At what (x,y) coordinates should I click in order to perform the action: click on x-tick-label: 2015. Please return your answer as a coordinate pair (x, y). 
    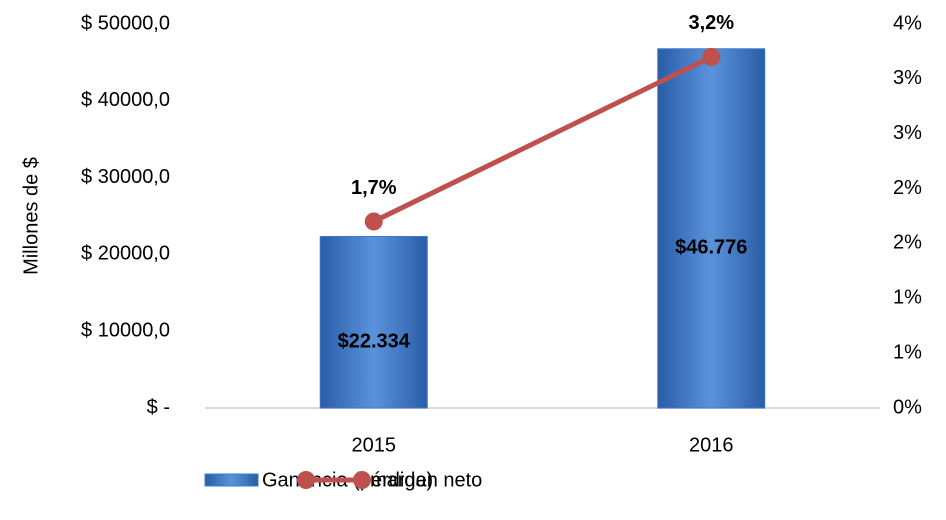
    Looking at the image, I should click on (374, 445).